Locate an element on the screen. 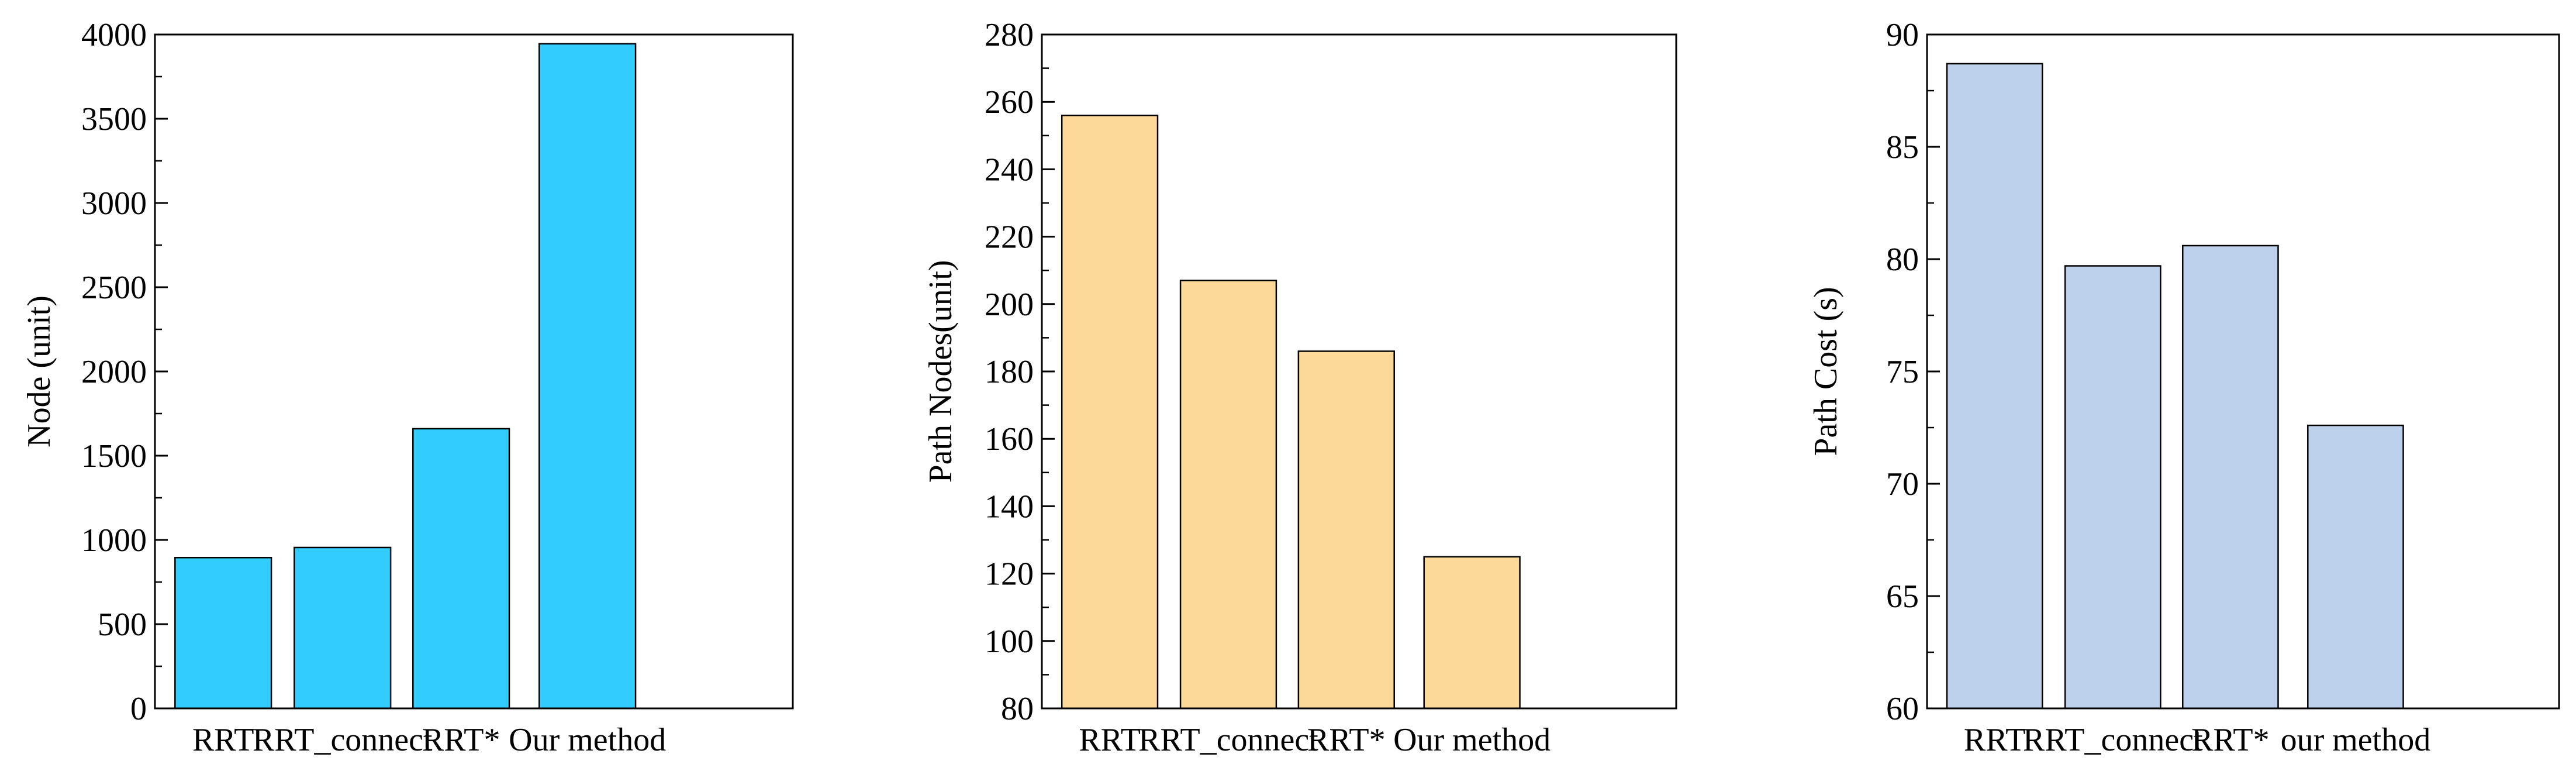 The image size is (2576, 778). y-tick-label: 180 is located at coordinates (1009, 372).